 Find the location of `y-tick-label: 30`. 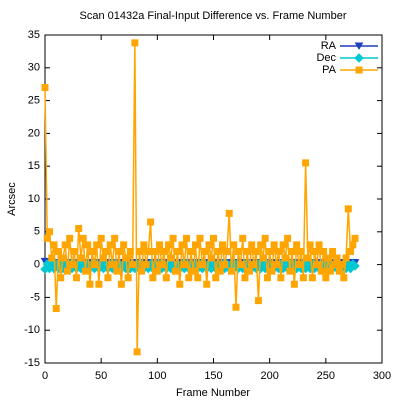

y-tick-label: 30 is located at coordinates (34, 68).